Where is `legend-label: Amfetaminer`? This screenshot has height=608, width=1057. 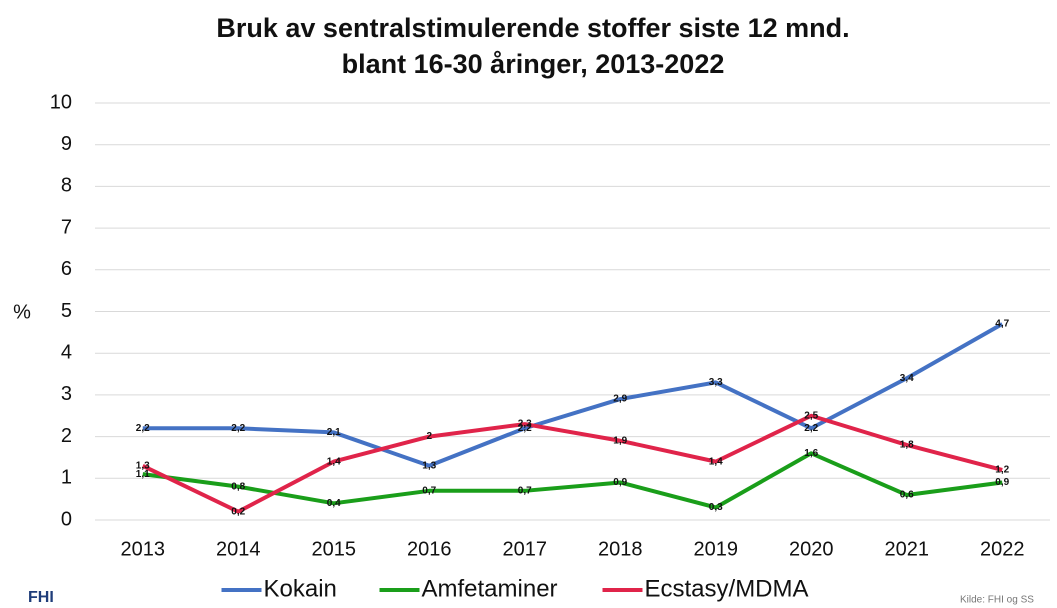
legend-label: Amfetaminer is located at coordinates (490, 588).